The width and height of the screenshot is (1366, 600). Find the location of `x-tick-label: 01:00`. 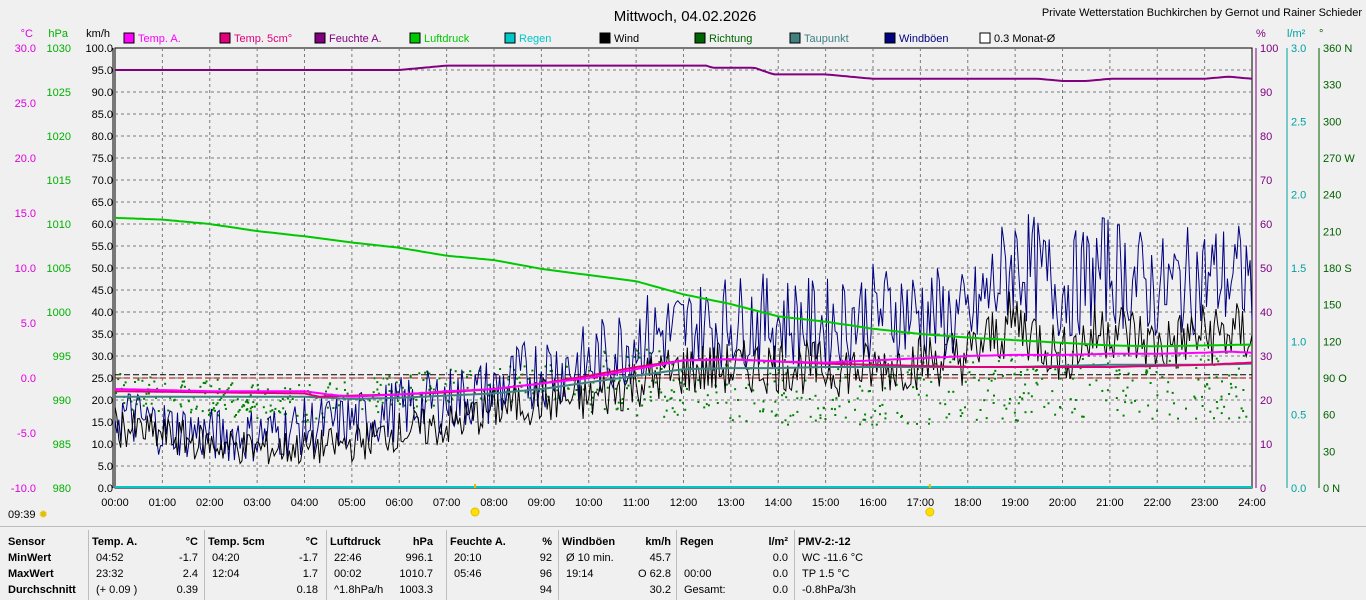

x-tick-label: 01:00 is located at coordinates (163, 503).